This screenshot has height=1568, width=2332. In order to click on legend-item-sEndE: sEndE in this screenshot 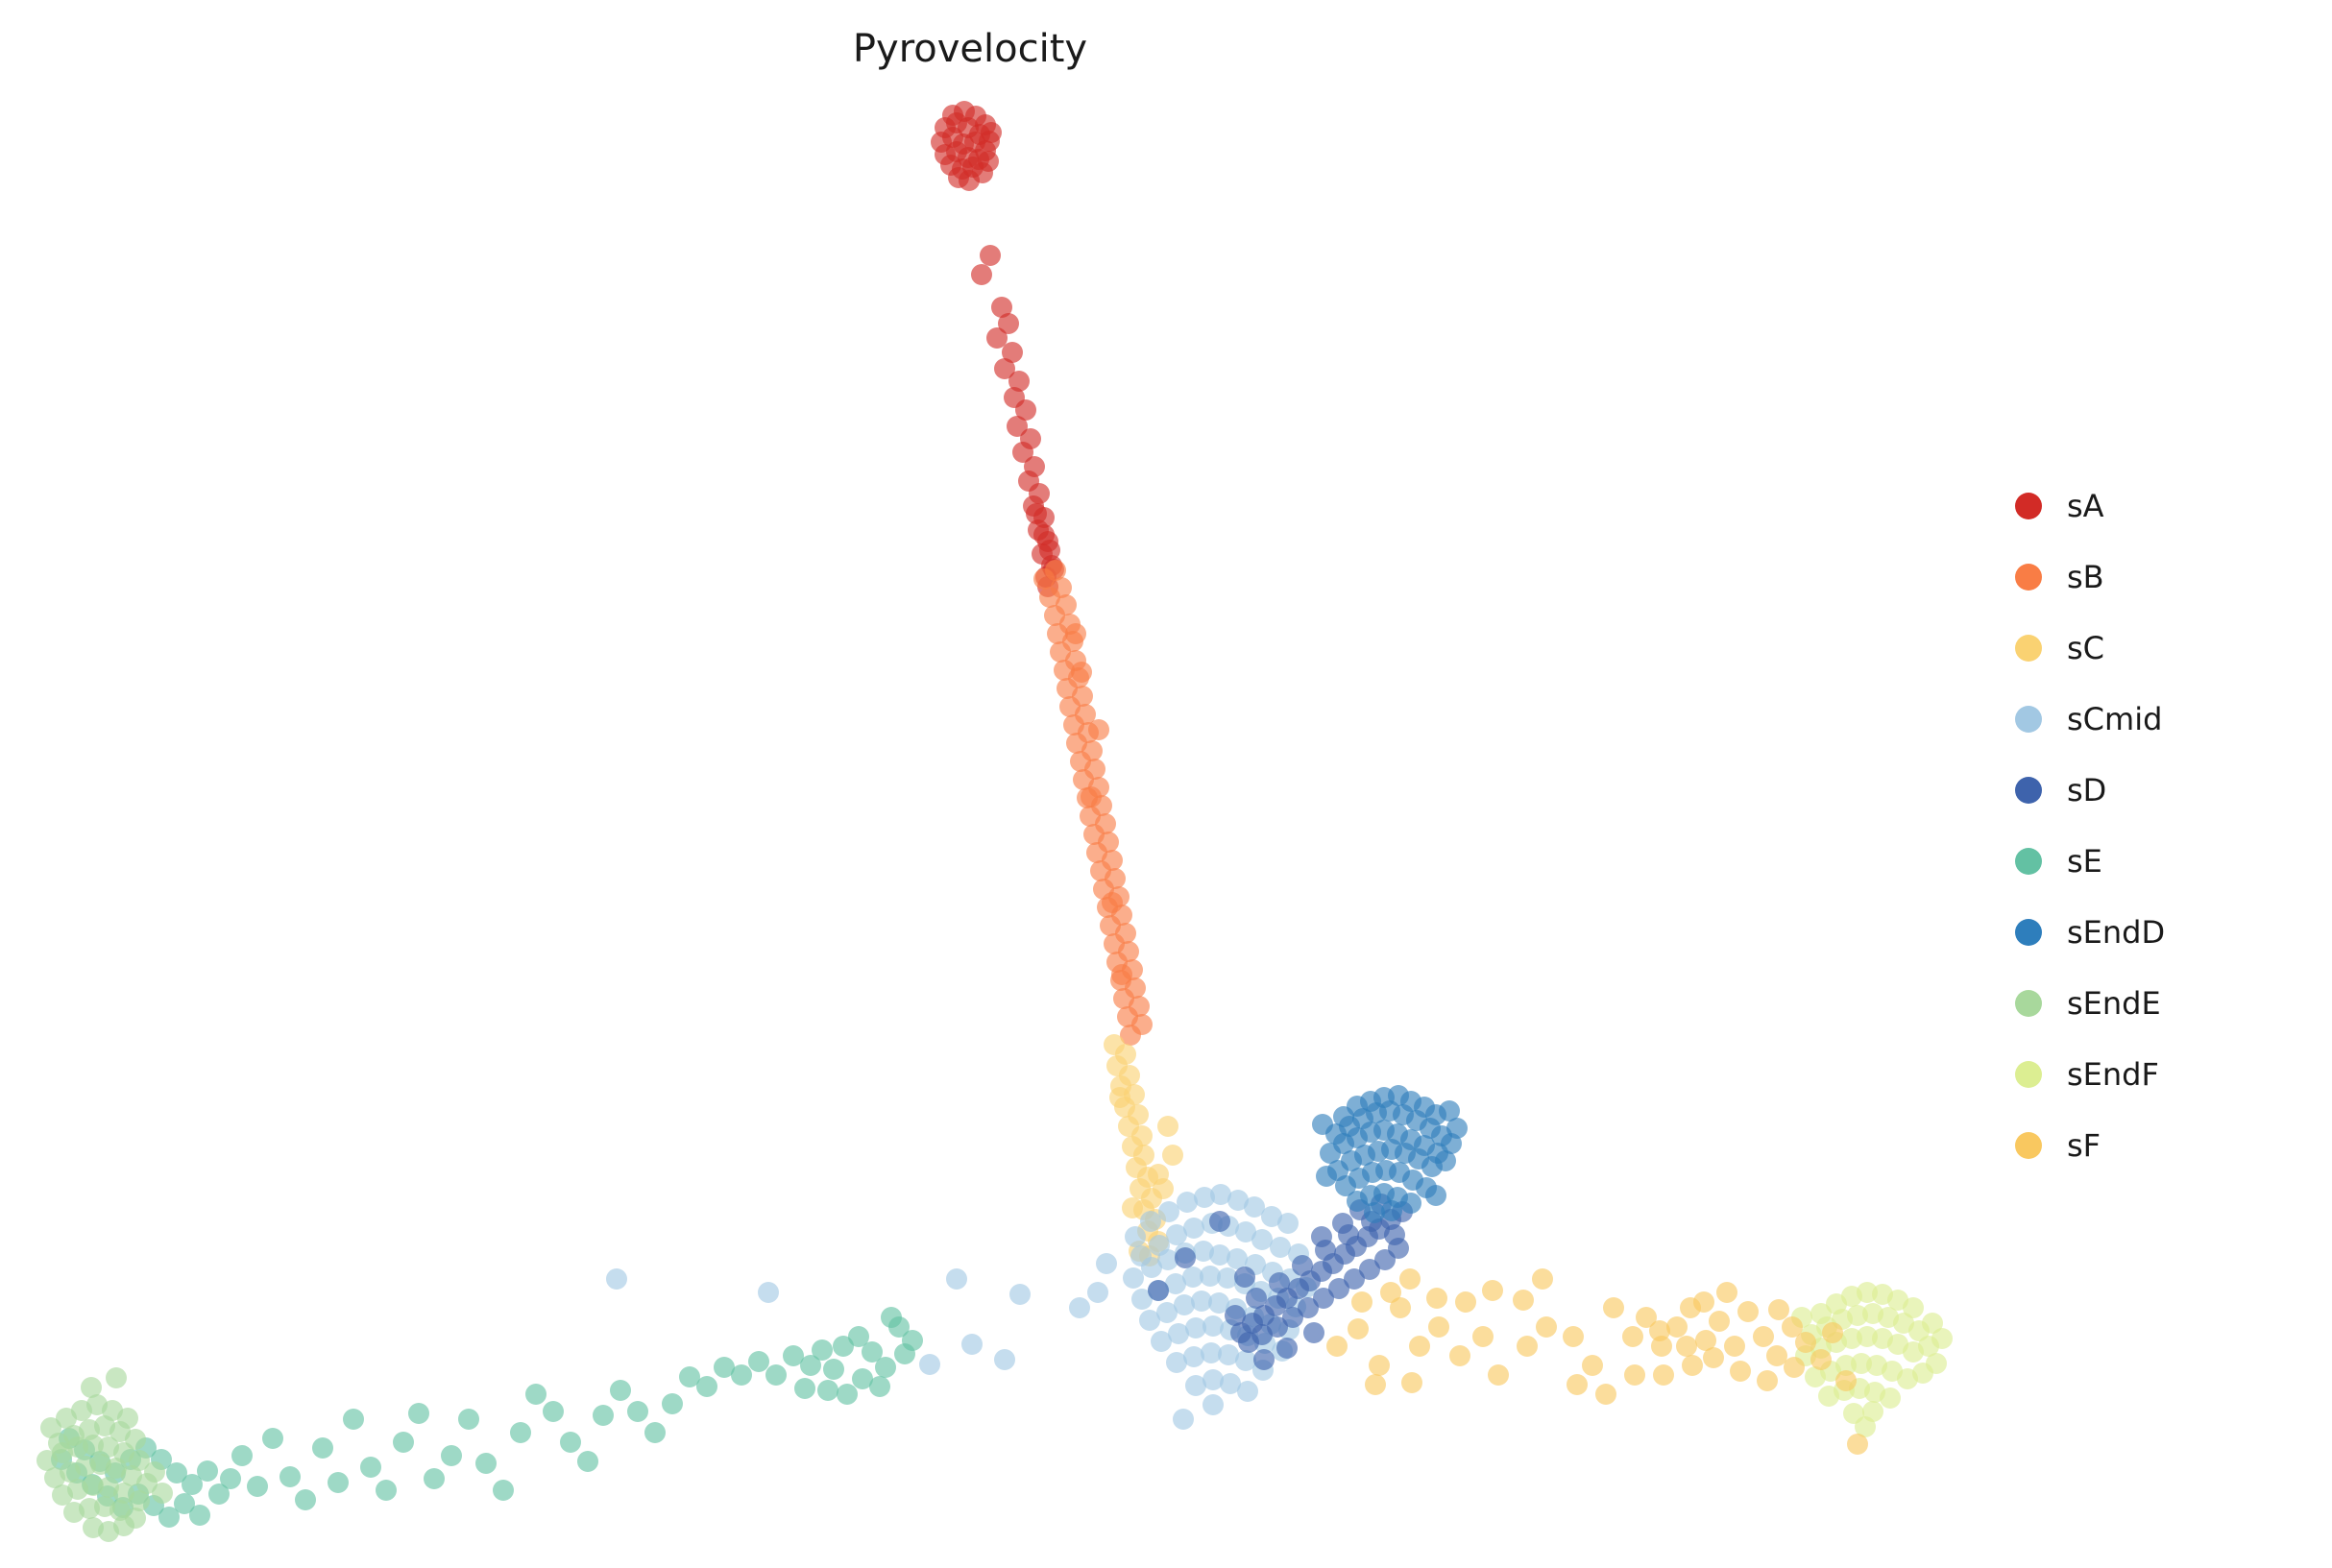, I will do `click(2090, 1003)`.